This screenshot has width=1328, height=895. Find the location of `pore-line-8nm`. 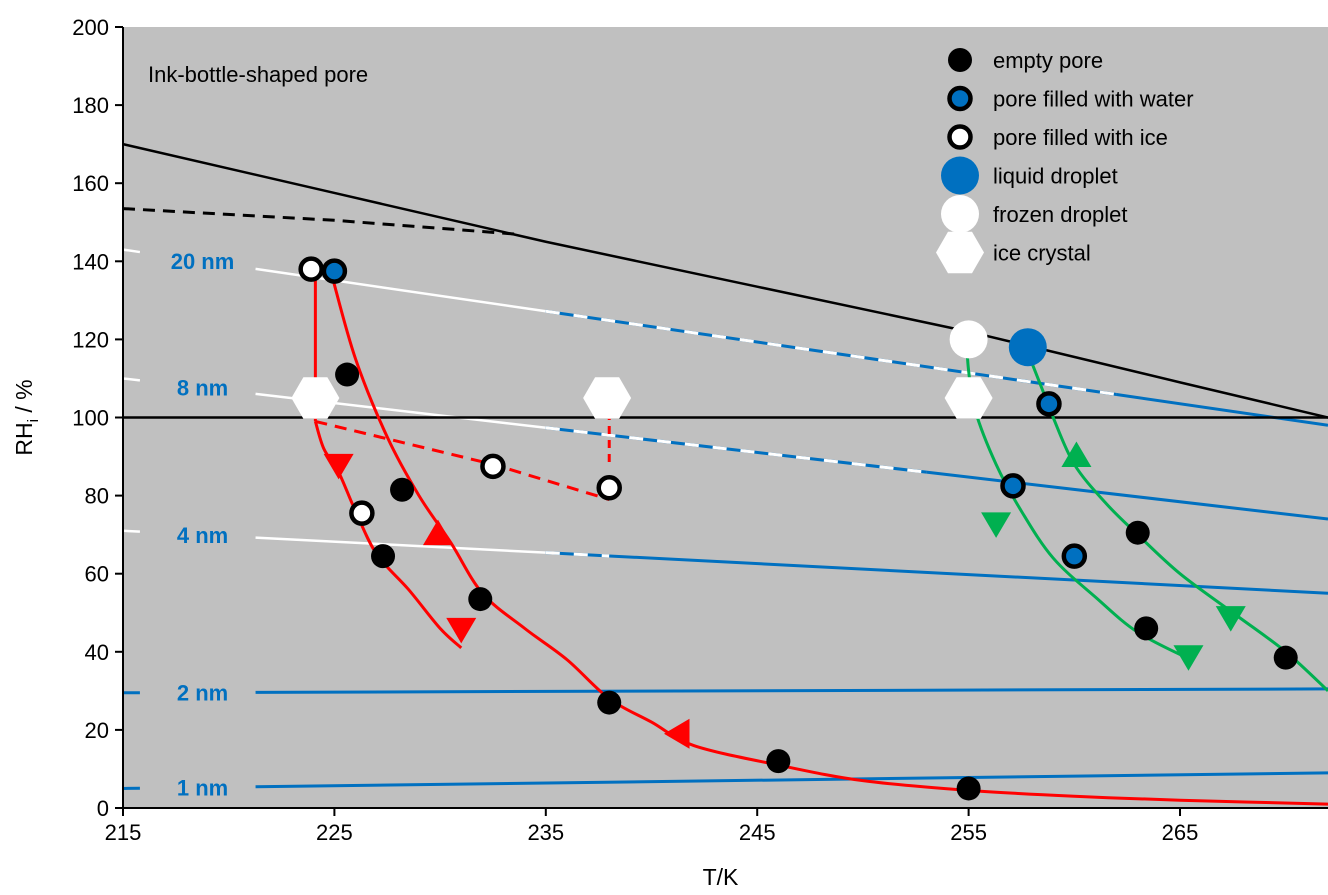

pore-line-8nm is located at coordinates (1127, 495).